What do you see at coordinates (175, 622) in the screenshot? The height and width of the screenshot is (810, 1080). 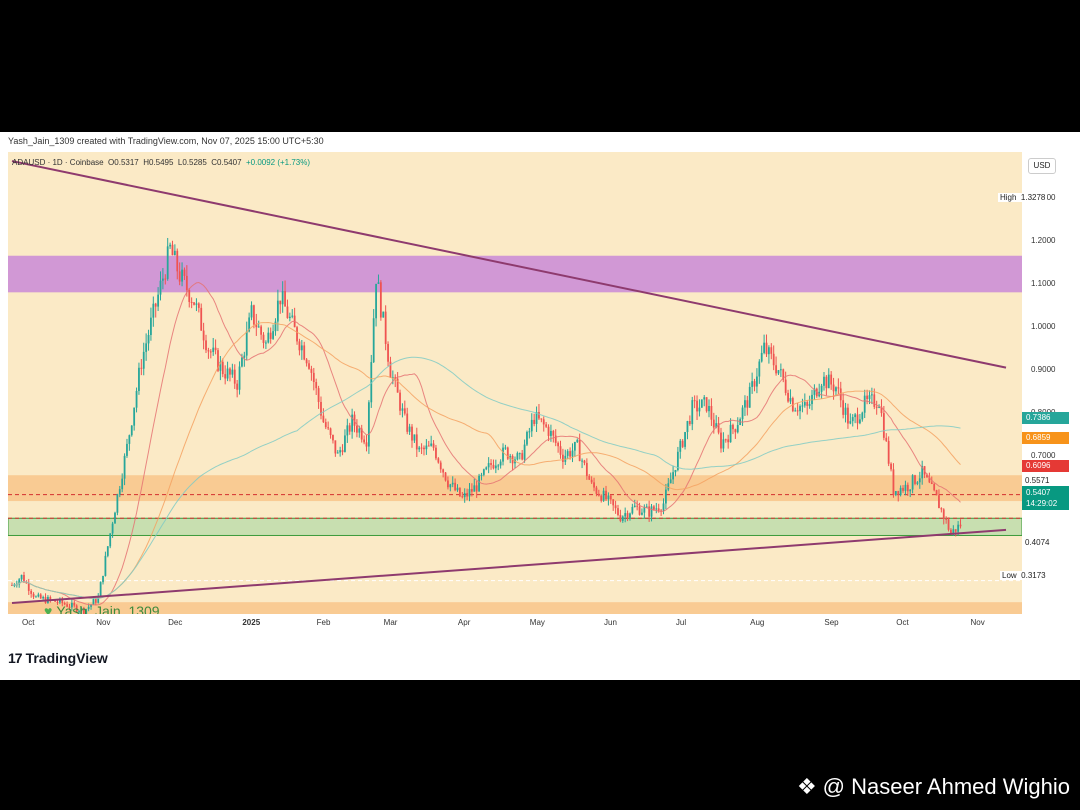 I see `time-tick: Dec` at bounding box center [175, 622].